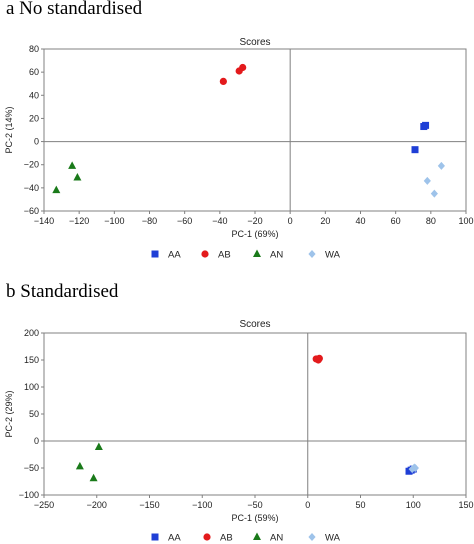 The height and width of the screenshot is (544, 474). I want to click on y-tick-label: −20, so click(31, 165).